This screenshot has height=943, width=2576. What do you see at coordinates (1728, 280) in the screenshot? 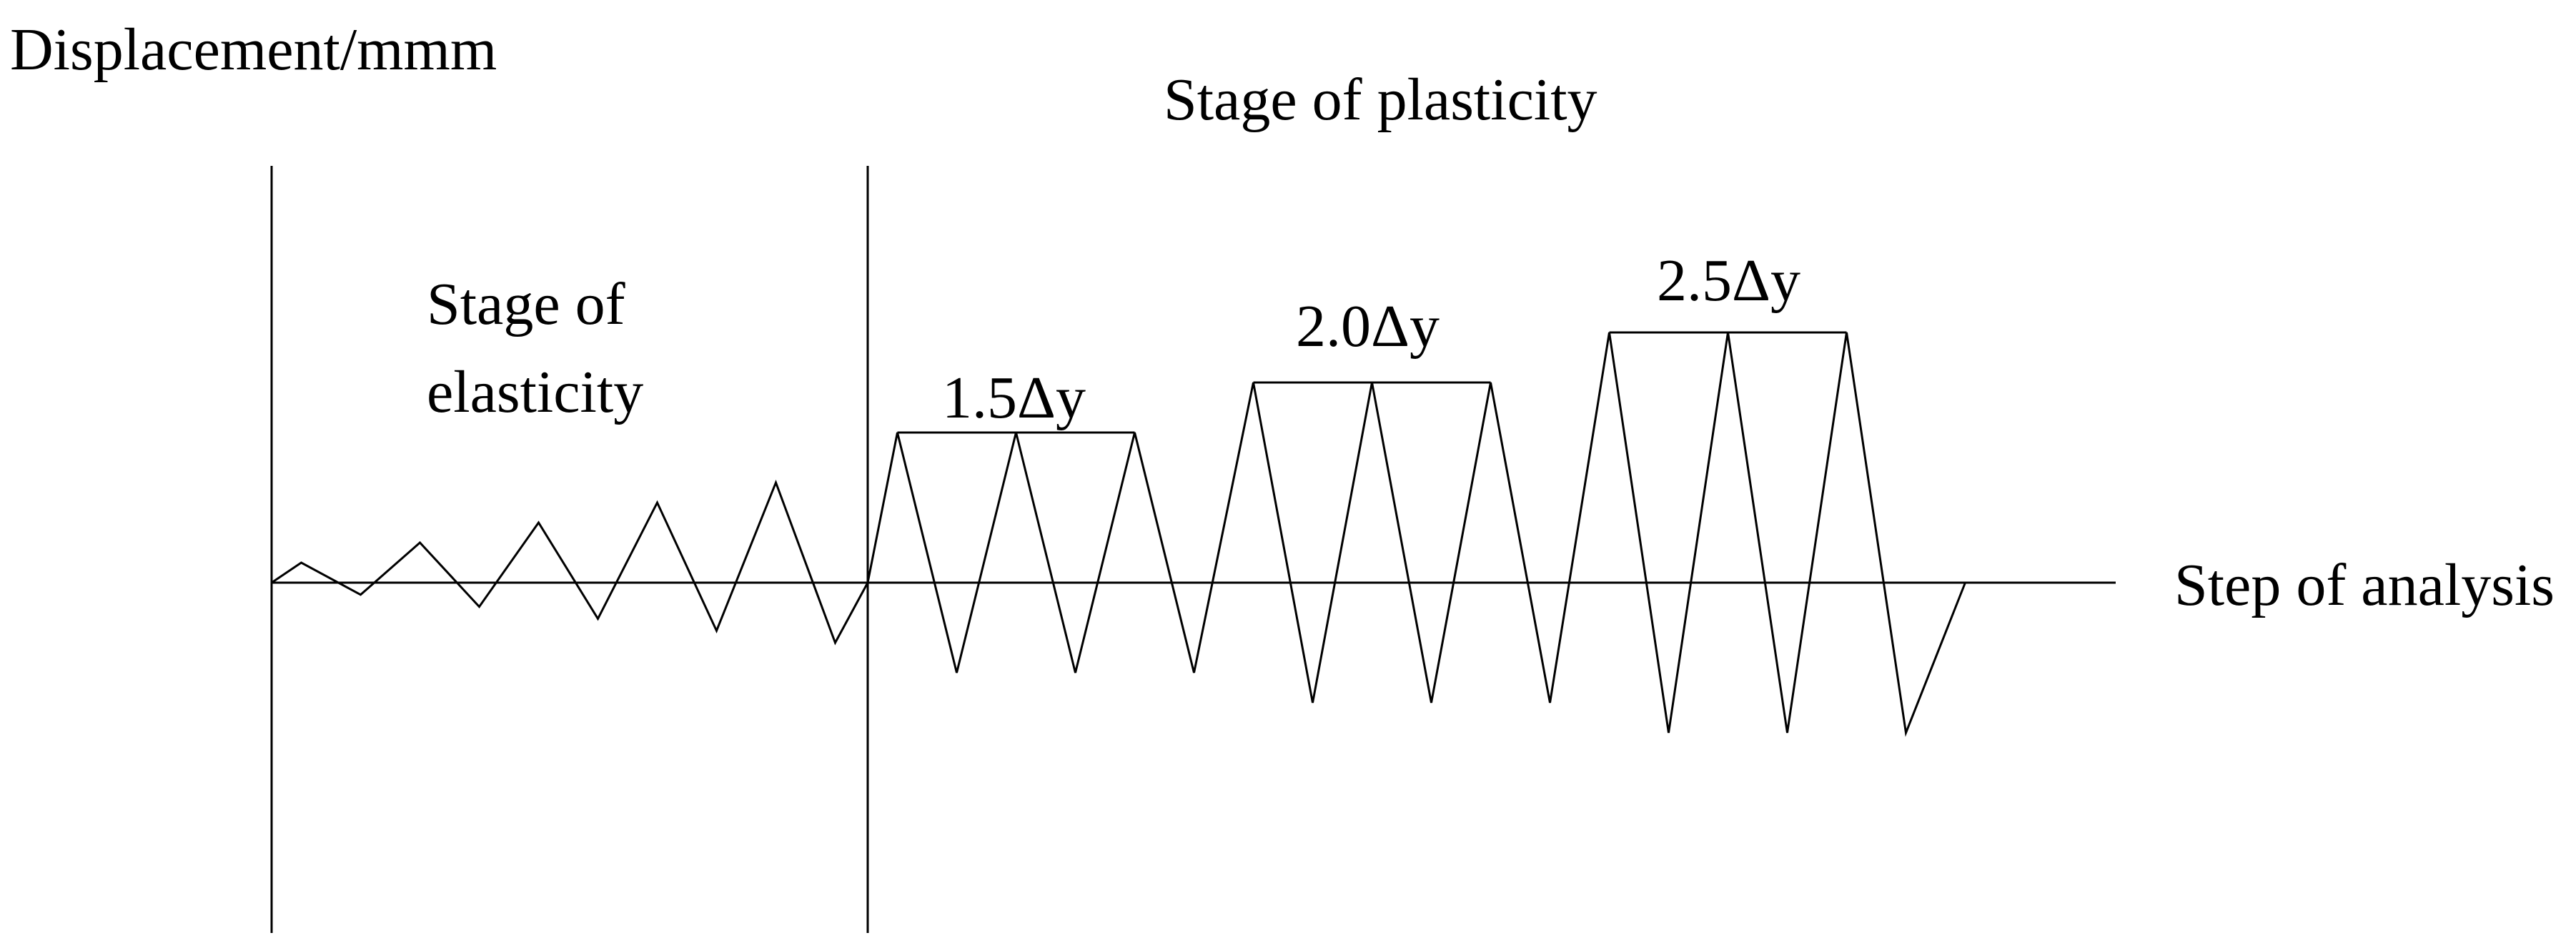
I see `level-label-2-5: 2.5Δy` at bounding box center [1728, 280].